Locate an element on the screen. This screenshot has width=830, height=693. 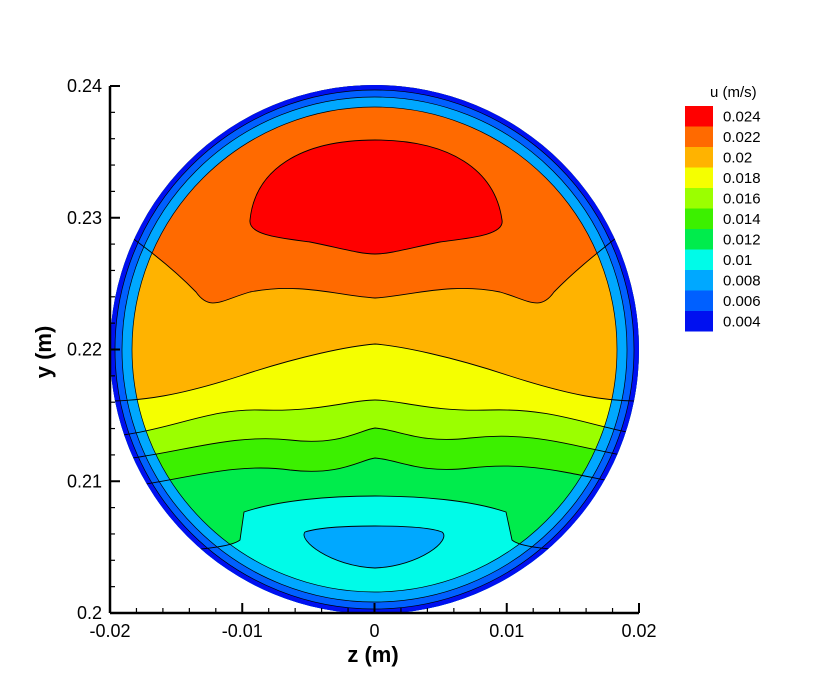
y-axis-title: y (m) is located at coordinates (43, 352).